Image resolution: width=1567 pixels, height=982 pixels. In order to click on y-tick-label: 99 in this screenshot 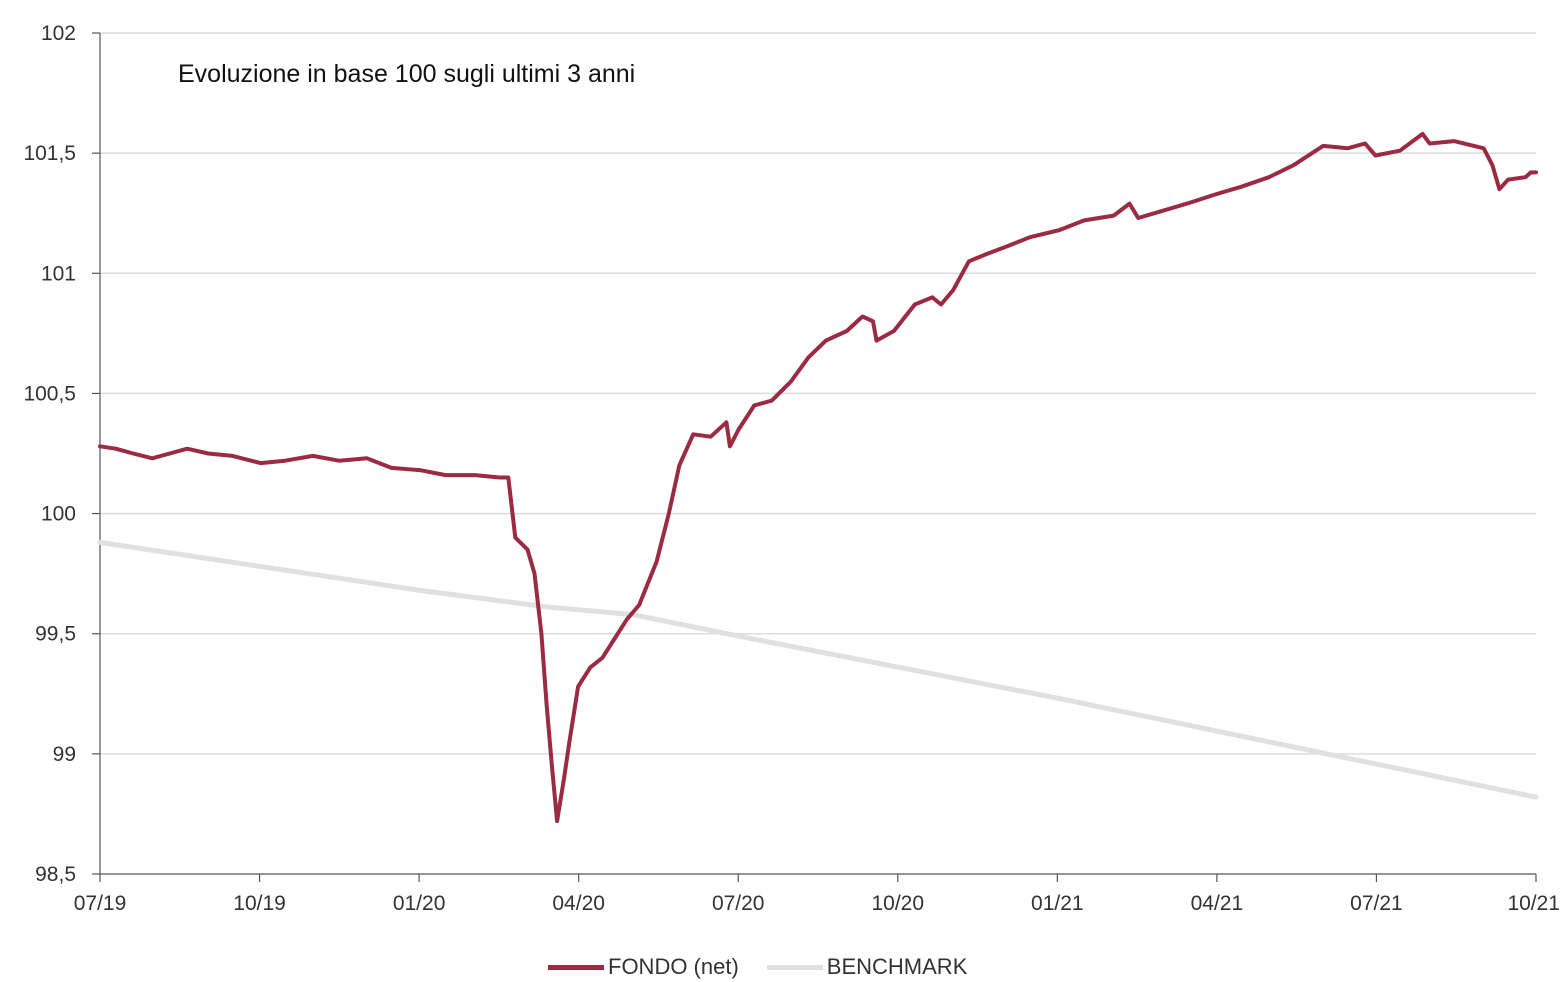, I will do `click(64, 754)`.